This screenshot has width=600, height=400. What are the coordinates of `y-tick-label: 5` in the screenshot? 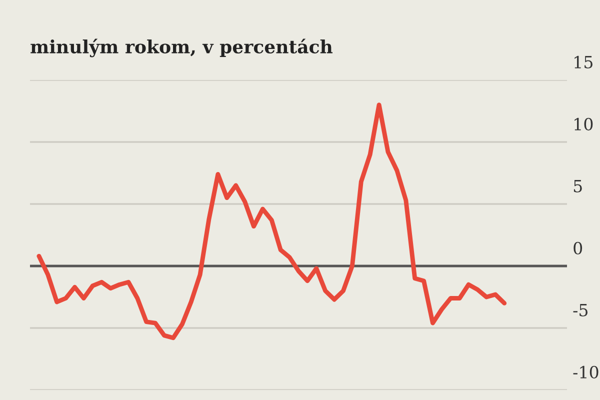 It's located at (578, 186).